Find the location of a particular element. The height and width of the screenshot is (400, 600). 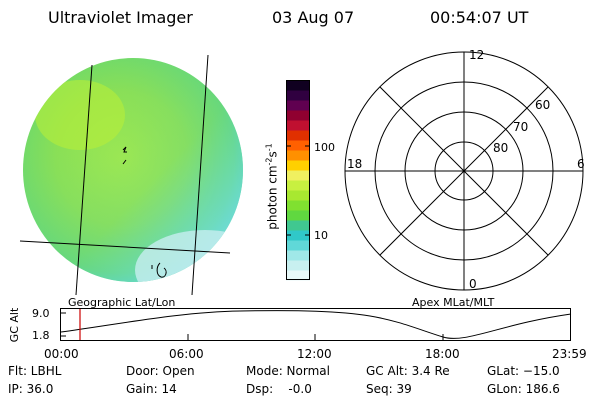

unit-base: photon cm is located at coordinates (272, 197).